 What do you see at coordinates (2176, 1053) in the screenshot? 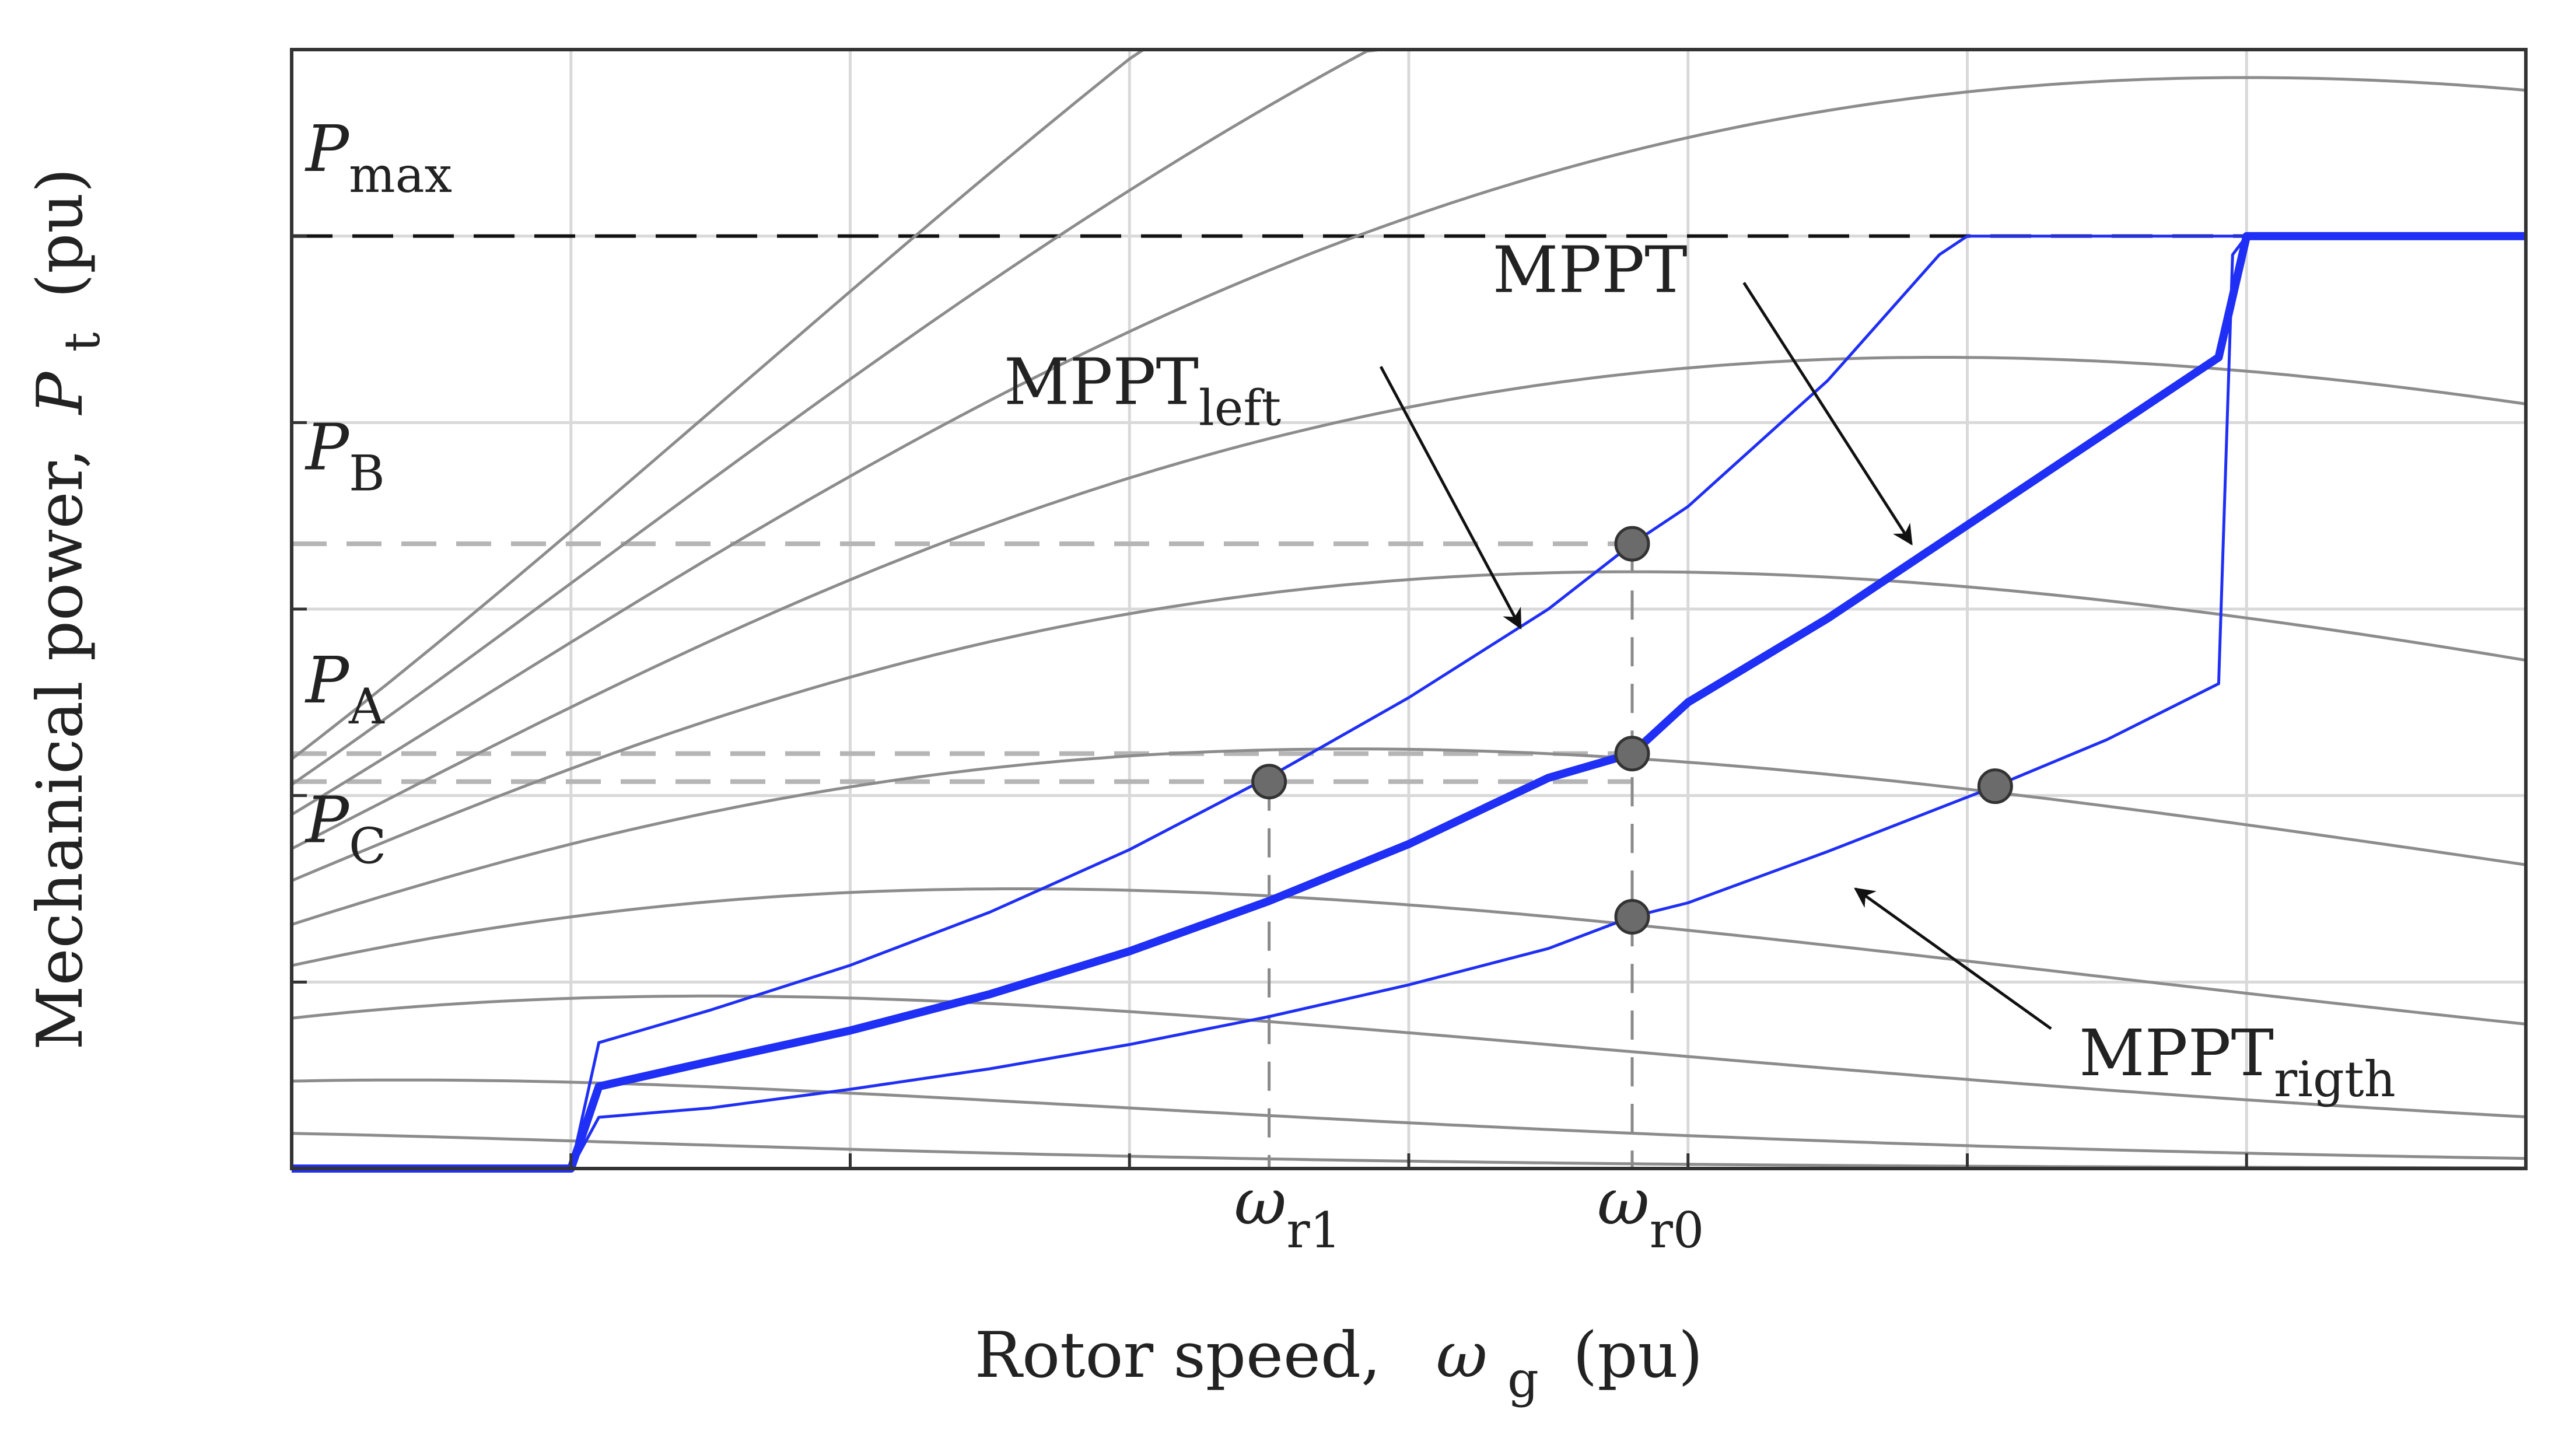
I see `series-label-main-MPPT_right: MPPT` at bounding box center [2176, 1053].